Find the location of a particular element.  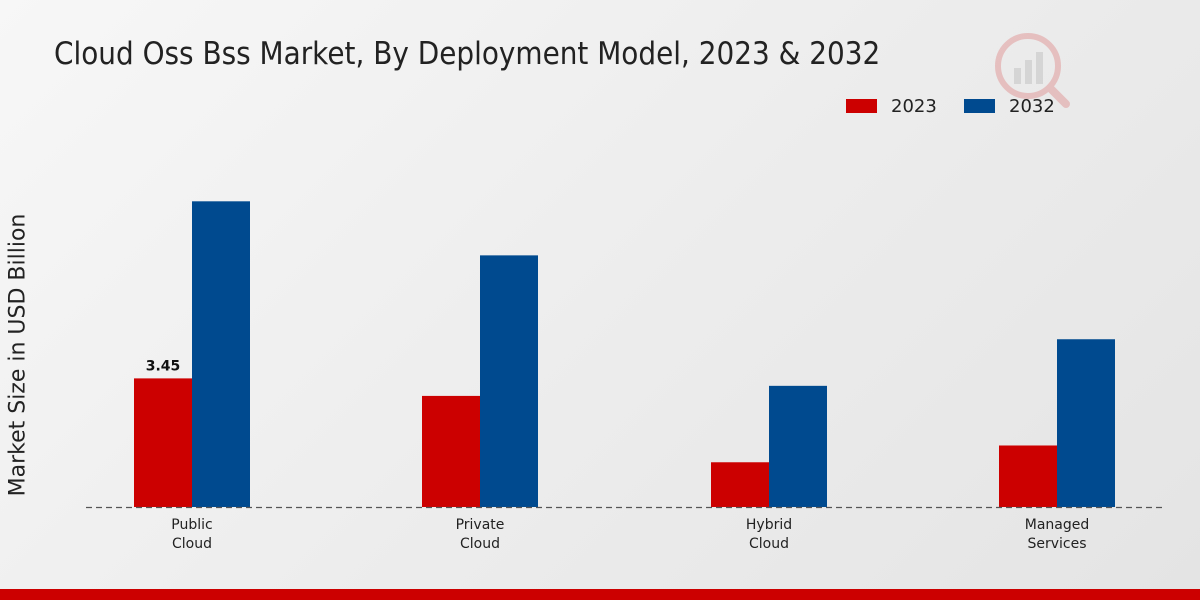

data-label-2023-0: 3.45 is located at coordinates (163, 366).